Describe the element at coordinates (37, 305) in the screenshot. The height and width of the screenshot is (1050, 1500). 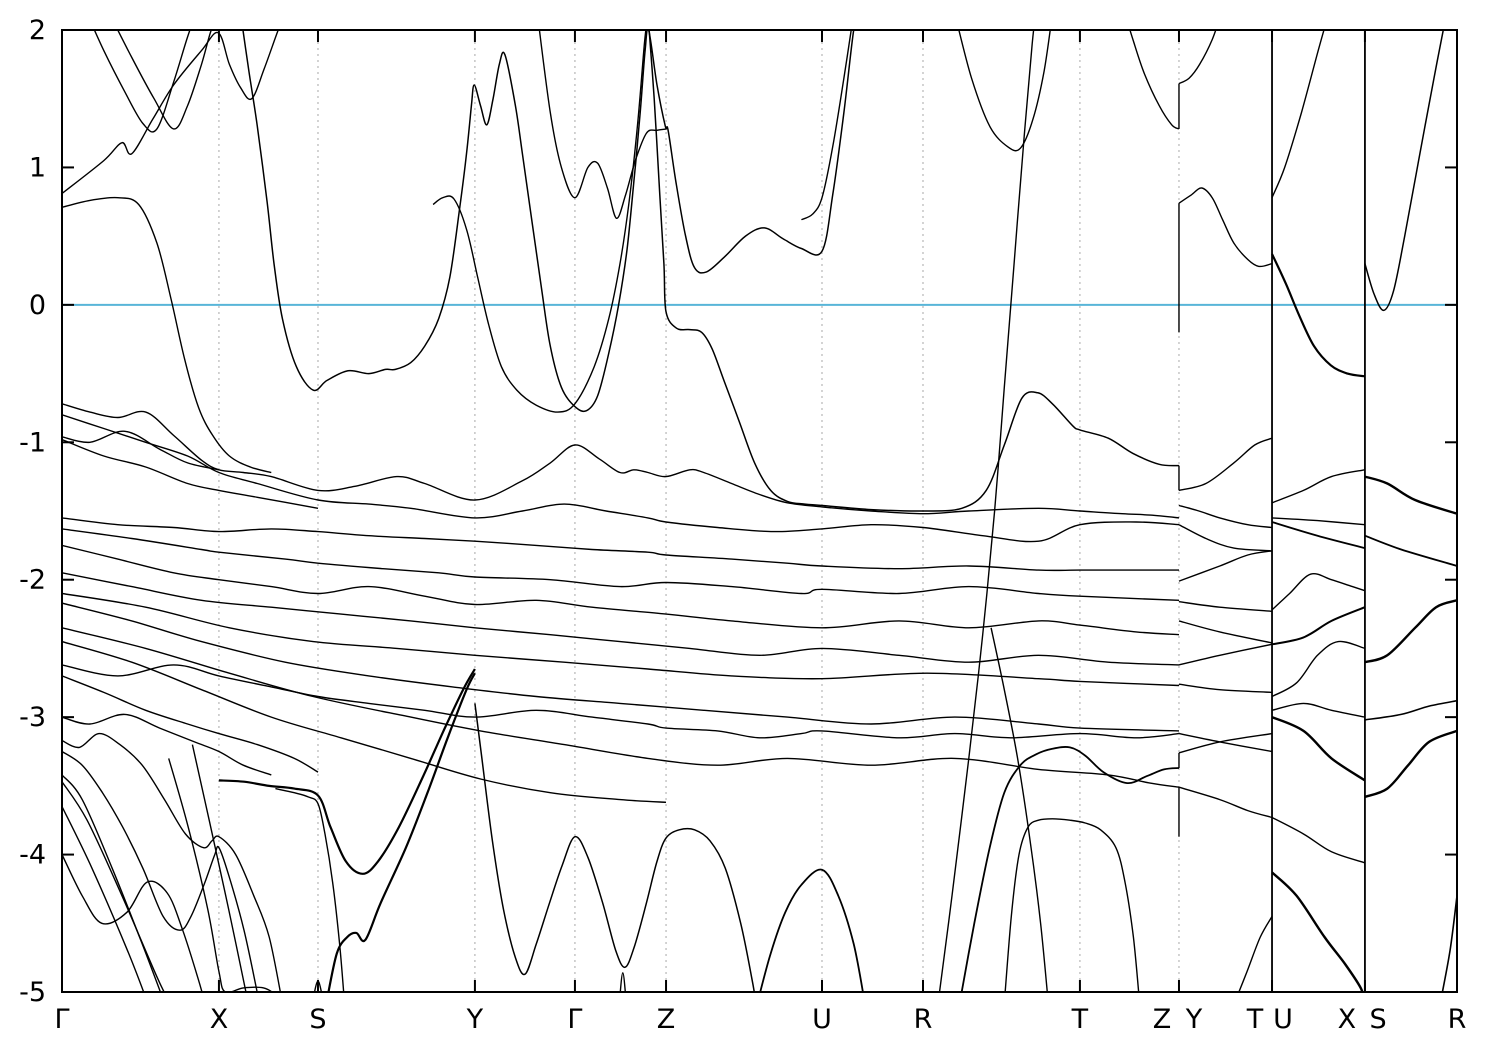
I see `y-tick-label: 0` at that location.